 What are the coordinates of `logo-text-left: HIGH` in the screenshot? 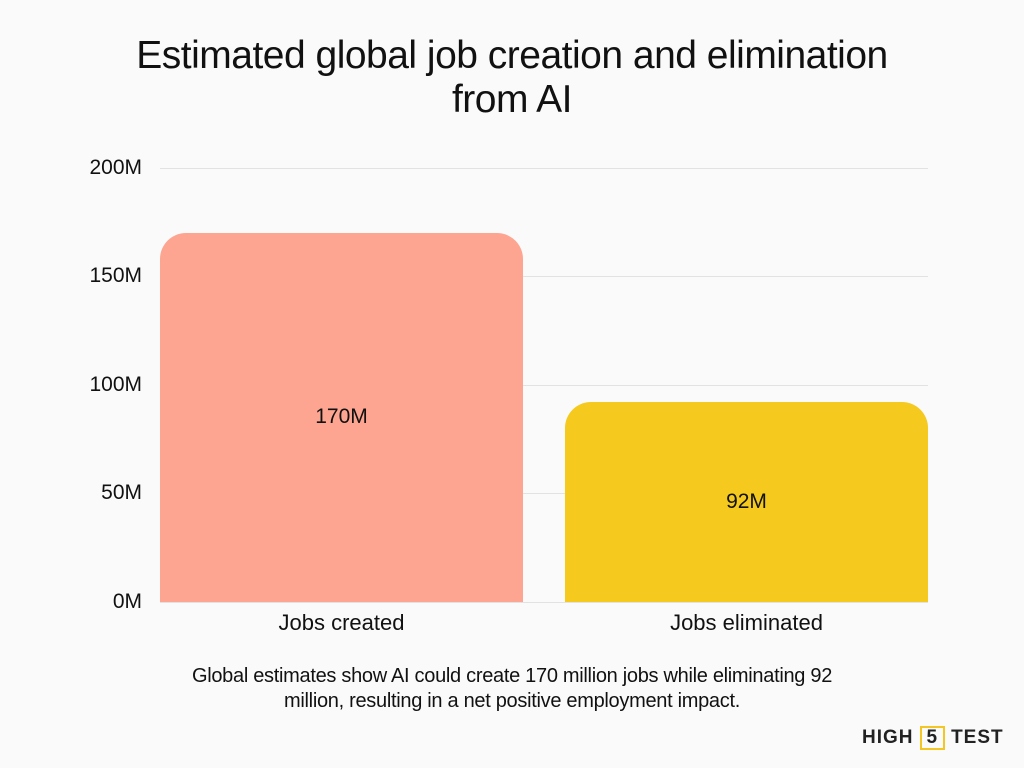 It's located at (888, 737).